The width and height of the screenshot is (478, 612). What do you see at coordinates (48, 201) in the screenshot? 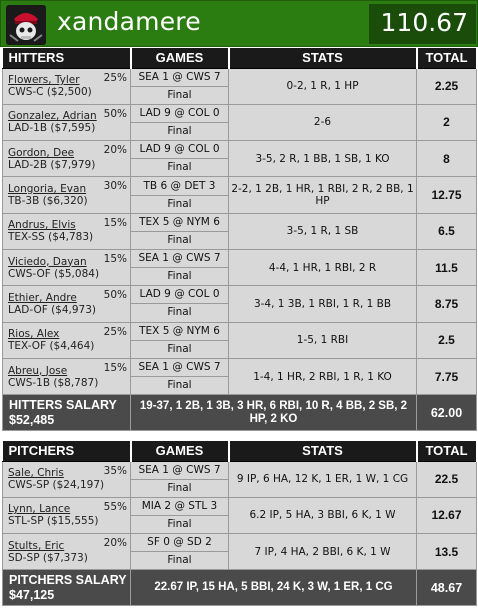
I see `player-position-salary: TB-3B ($6,320)` at bounding box center [48, 201].